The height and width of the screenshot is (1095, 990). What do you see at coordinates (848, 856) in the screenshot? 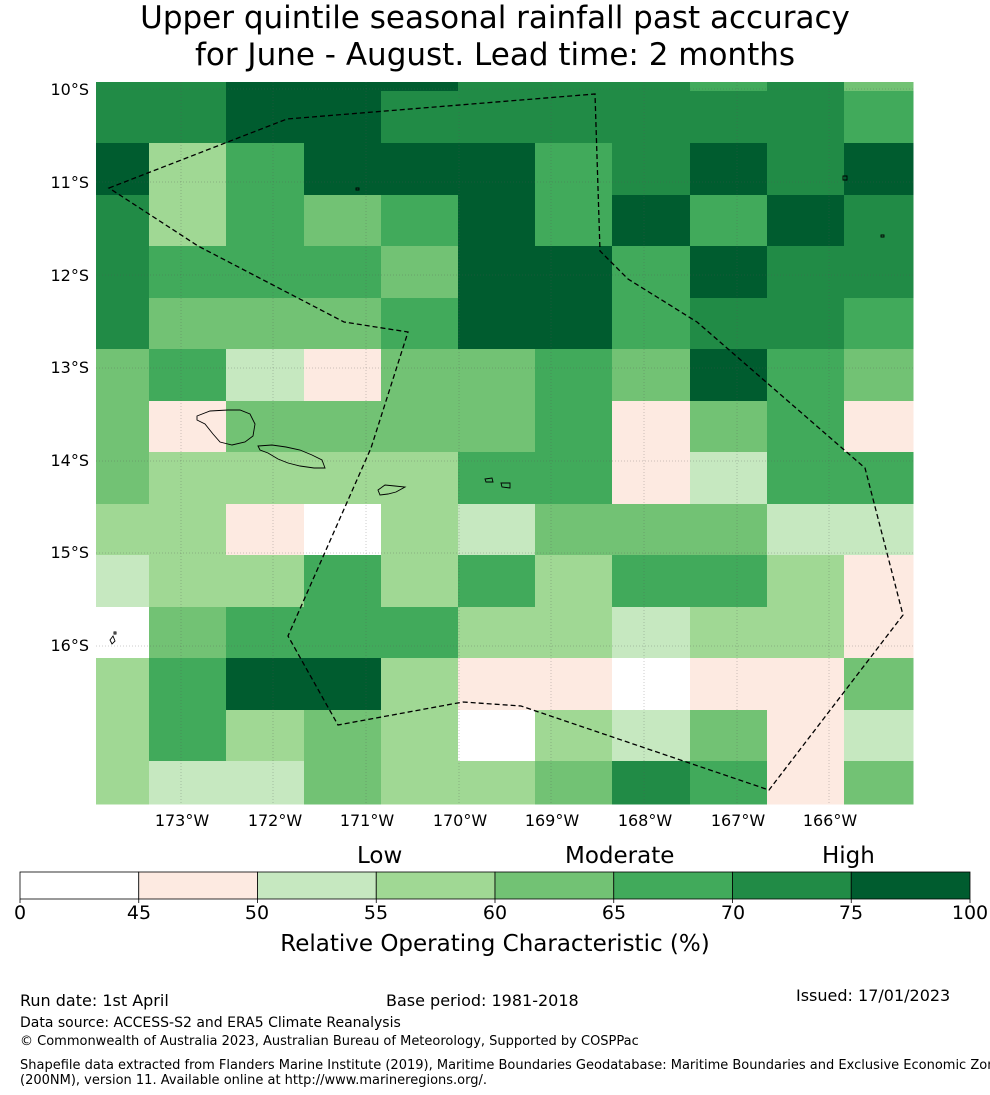
I see `category-high: High` at bounding box center [848, 856].